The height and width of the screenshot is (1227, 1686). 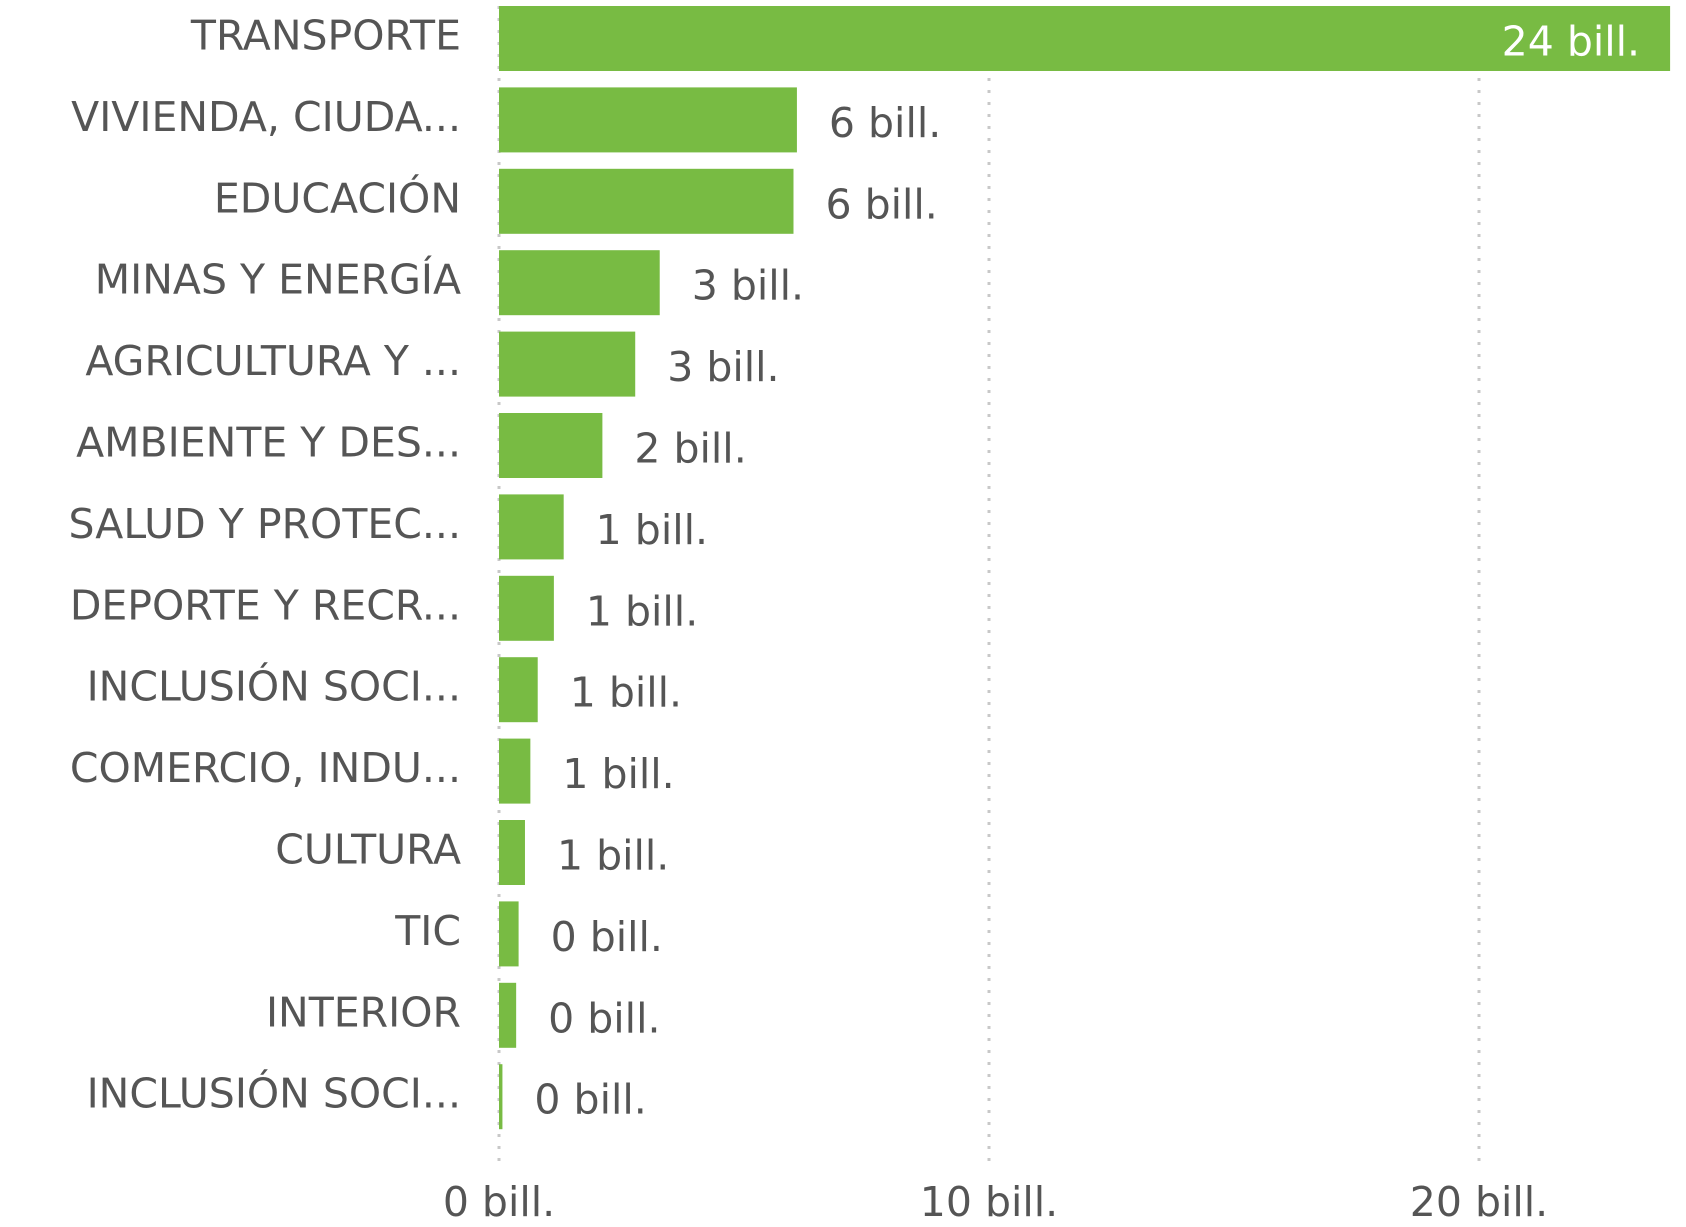 What do you see at coordinates (427, 931) in the screenshot?
I see `y-tick-label: TIC` at bounding box center [427, 931].